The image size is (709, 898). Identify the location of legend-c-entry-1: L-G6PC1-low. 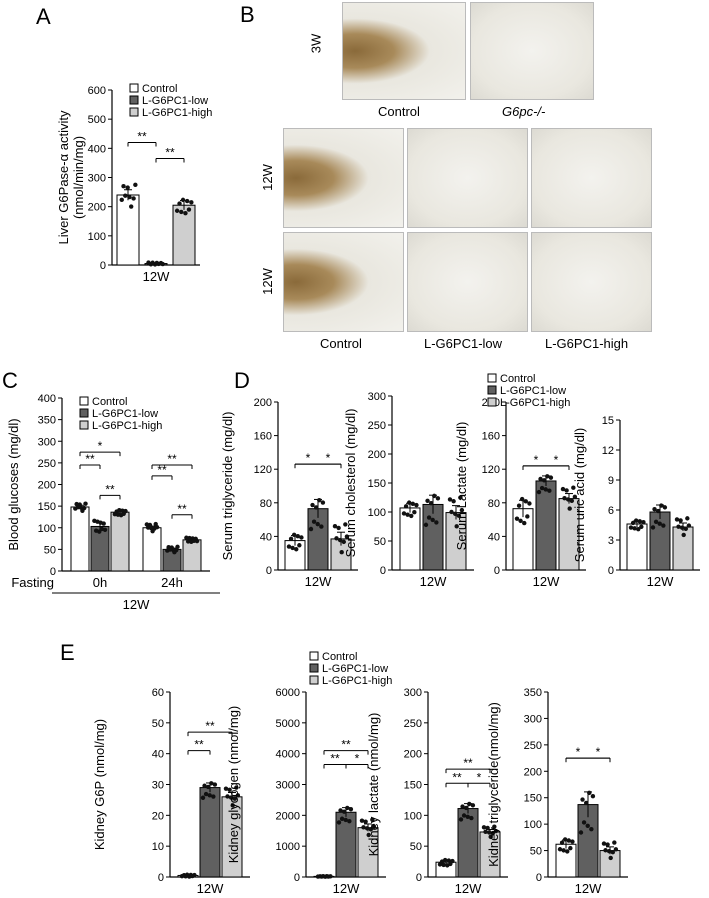
(125, 414).